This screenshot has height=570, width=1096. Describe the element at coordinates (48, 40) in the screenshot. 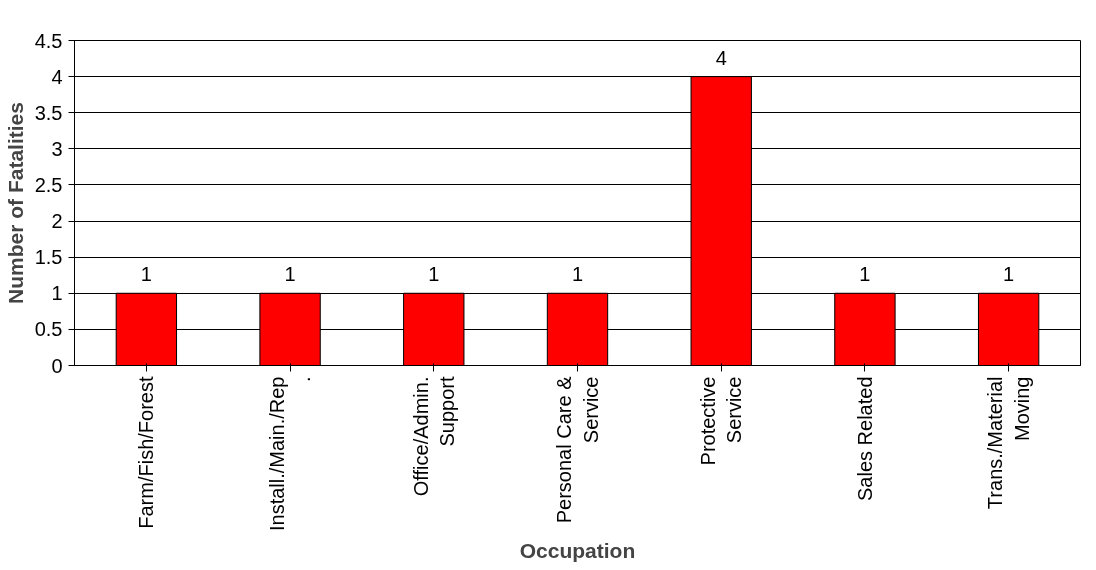

I see `y-tick-label: 4.5` at that location.